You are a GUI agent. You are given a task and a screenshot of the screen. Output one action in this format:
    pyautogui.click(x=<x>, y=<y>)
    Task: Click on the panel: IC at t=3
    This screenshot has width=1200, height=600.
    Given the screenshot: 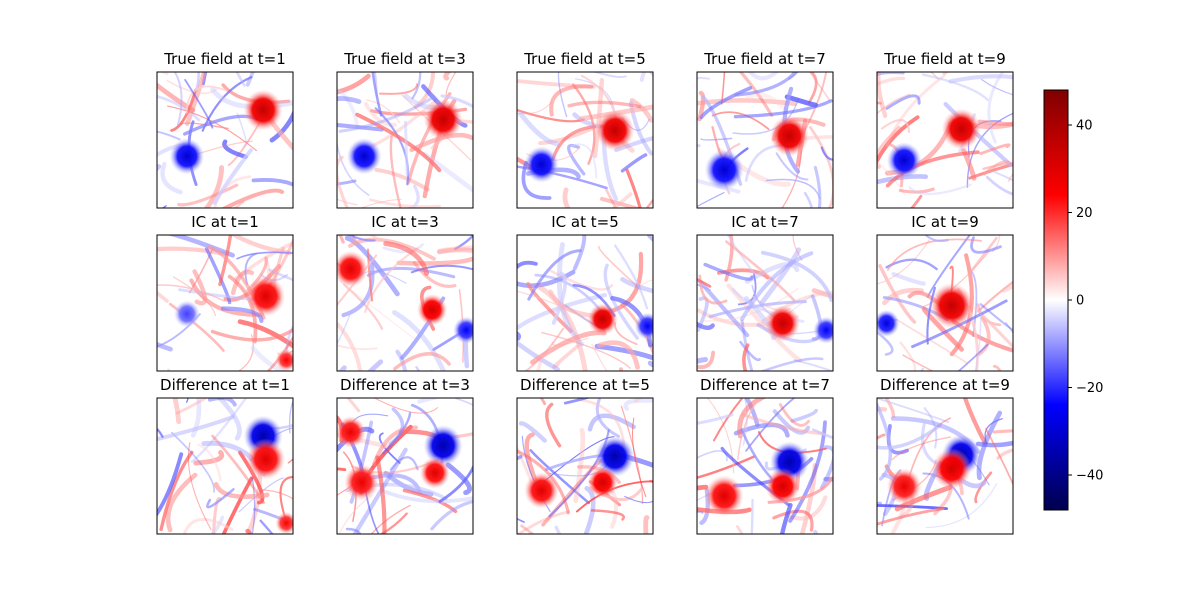 What is the action you would take?
    pyautogui.click(x=405, y=292)
    